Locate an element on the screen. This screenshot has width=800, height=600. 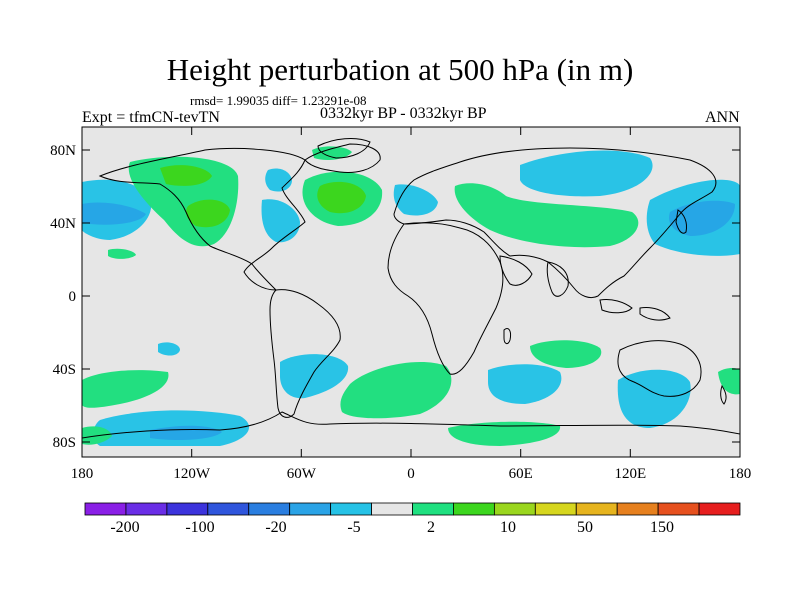
colorbar-label: 150 is located at coordinates (662, 527).